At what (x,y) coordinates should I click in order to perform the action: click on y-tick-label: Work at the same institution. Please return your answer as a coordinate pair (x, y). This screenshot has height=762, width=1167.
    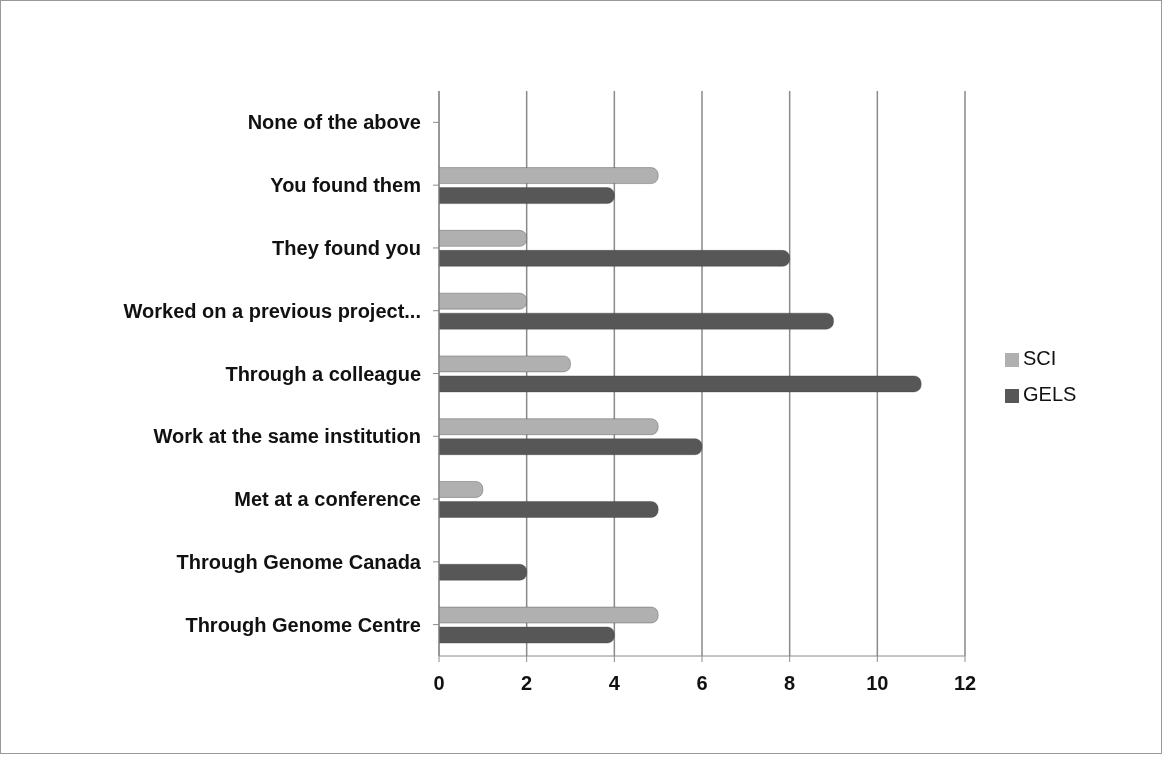
    Looking at the image, I should click on (287, 436).